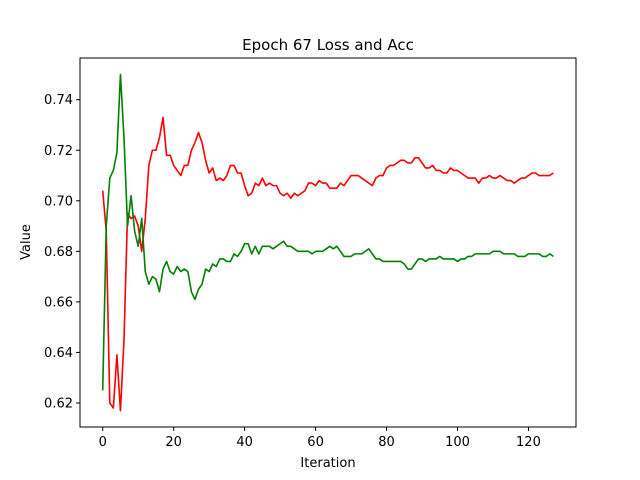 The image size is (640, 480). What do you see at coordinates (327, 463) in the screenshot?
I see `x-axis-title: Iteration` at bounding box center [327, 463].